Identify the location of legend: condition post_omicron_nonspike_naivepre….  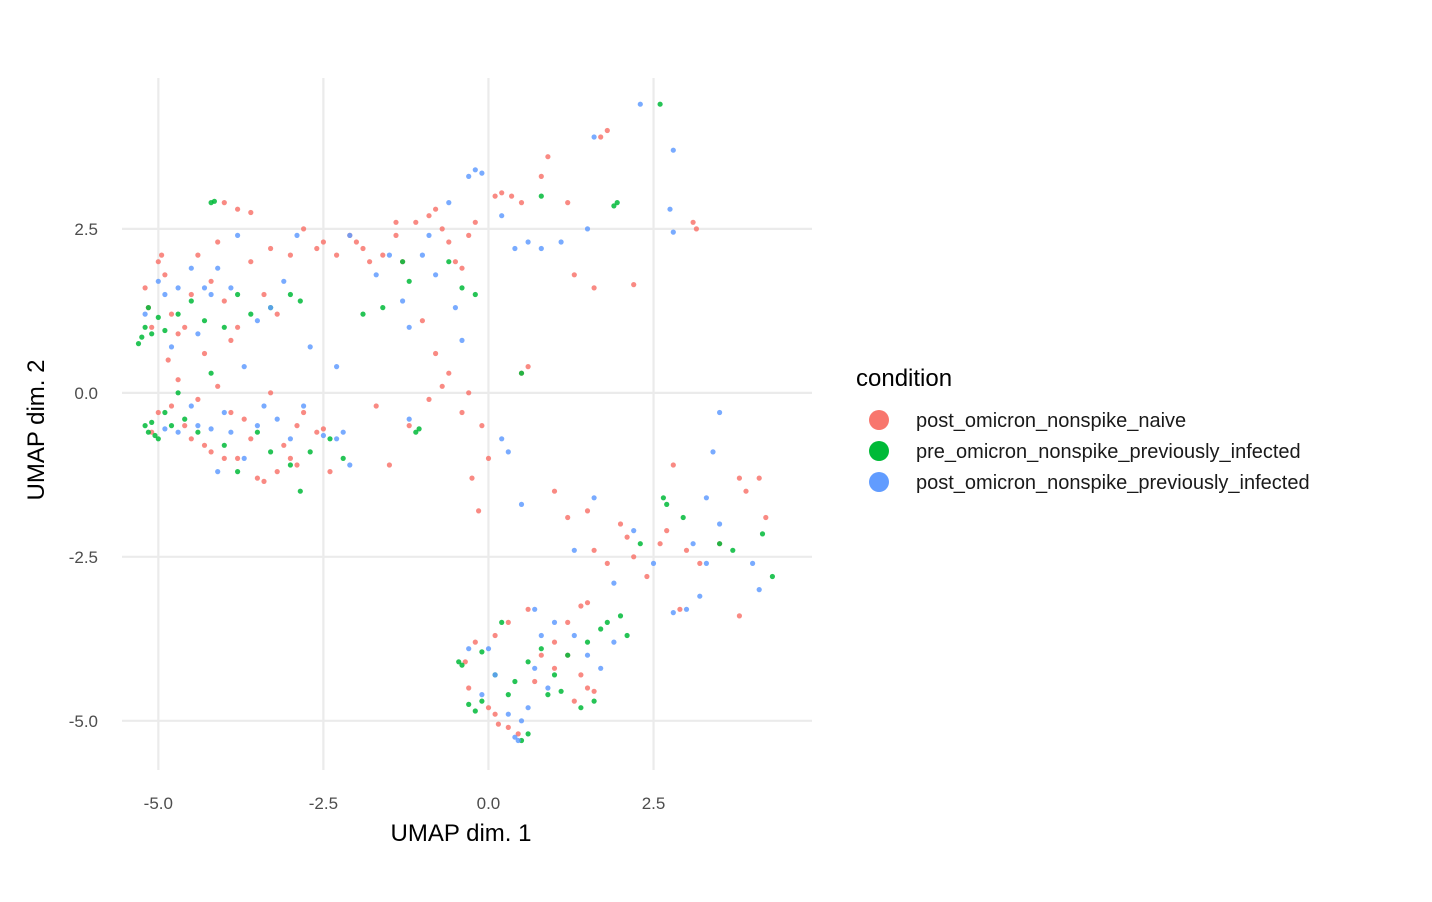
(1083, 429).